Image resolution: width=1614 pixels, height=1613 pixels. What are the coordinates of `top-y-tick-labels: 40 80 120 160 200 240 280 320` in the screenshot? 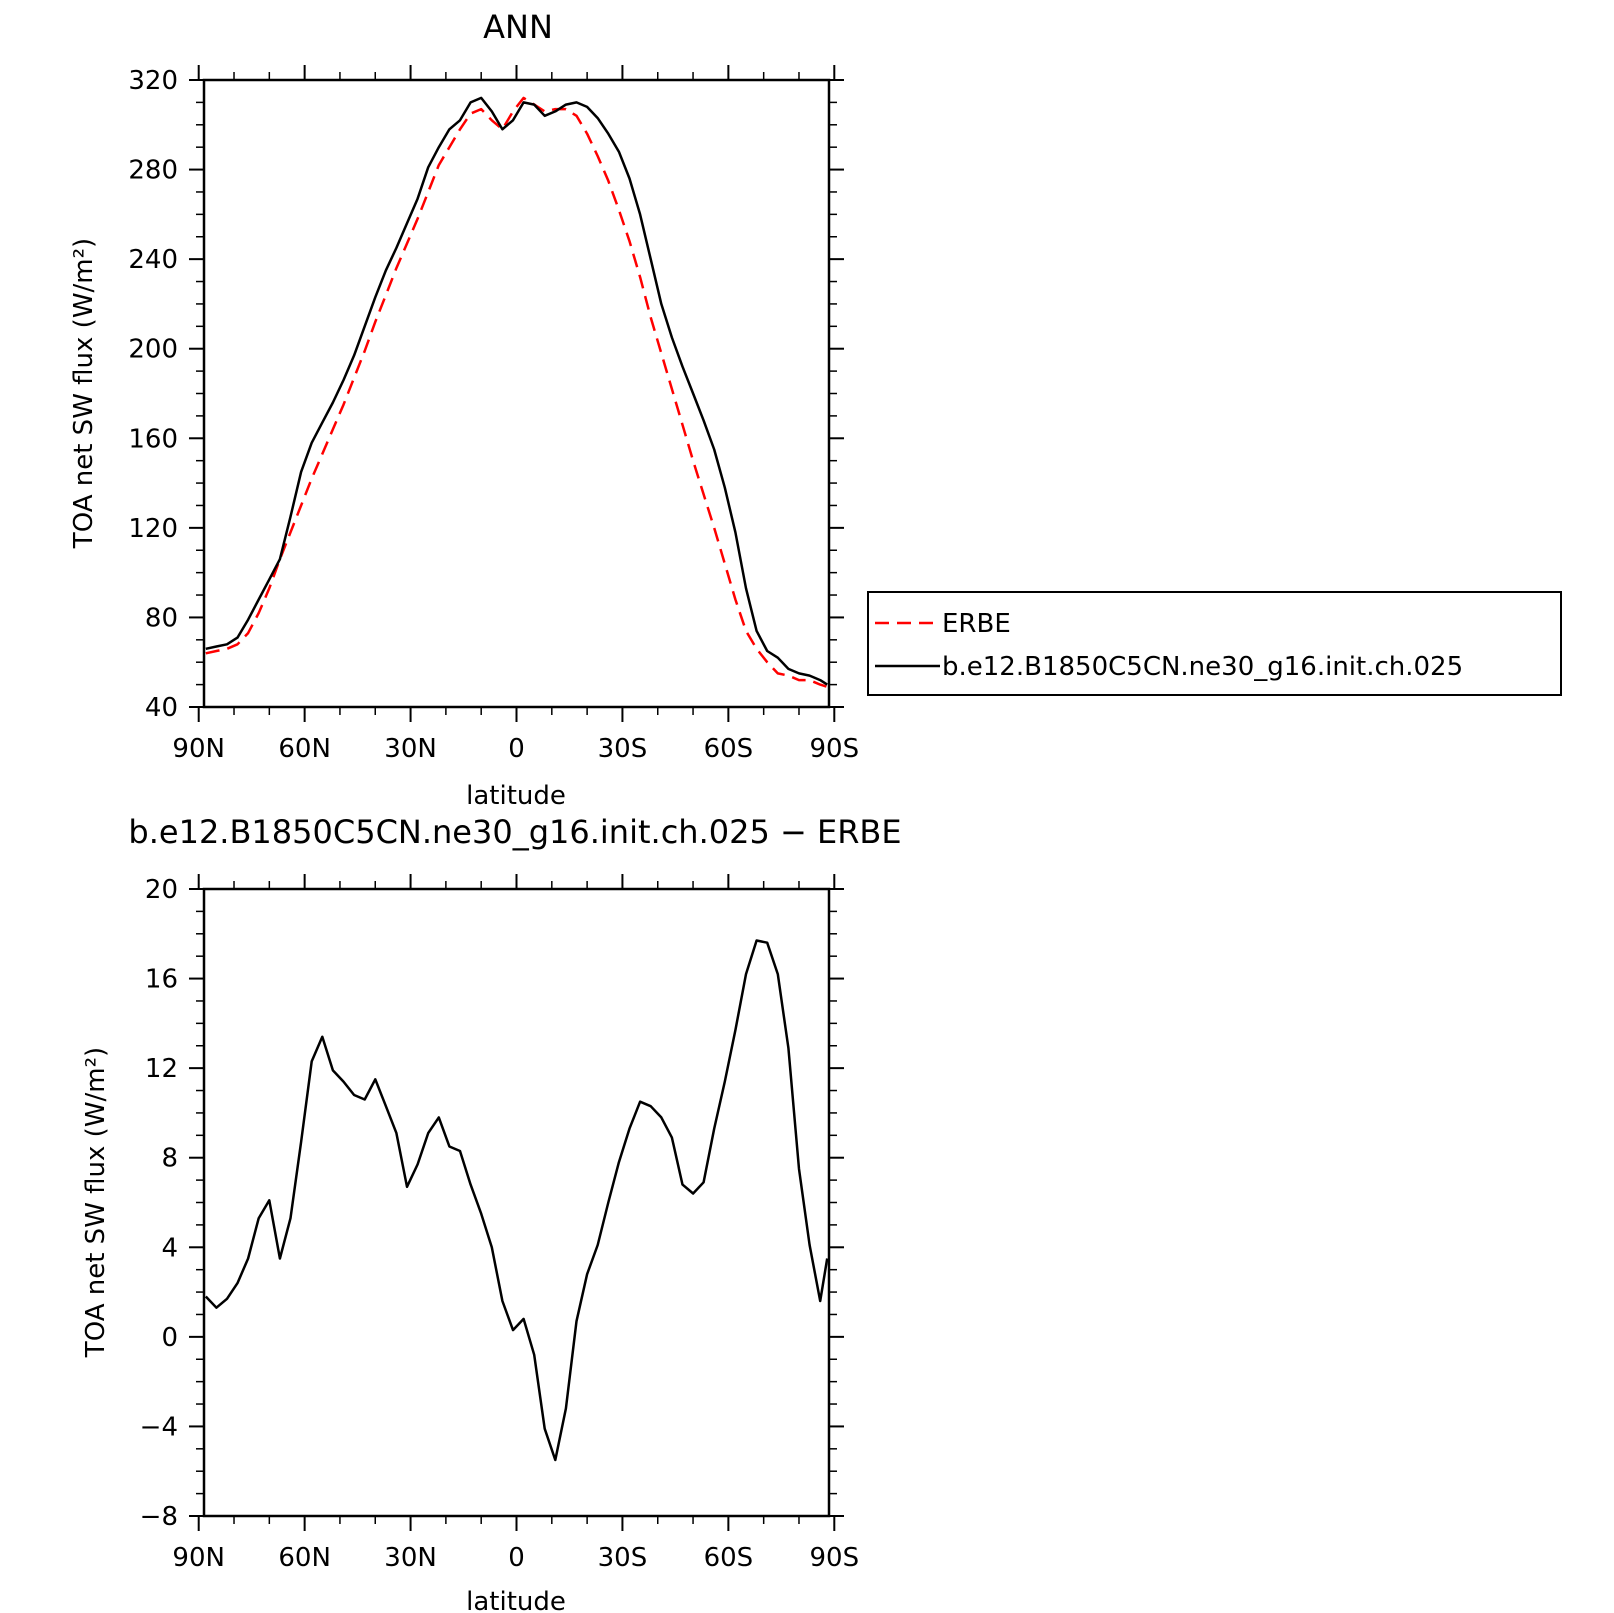 It's located at (153, 394).